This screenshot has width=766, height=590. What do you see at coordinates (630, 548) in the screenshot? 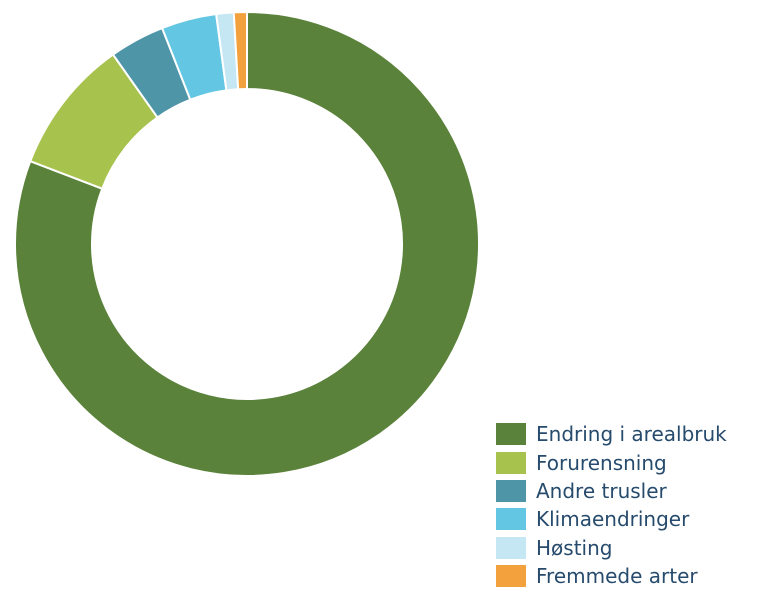
I see `legend-item: Høsting` at bounding box center [630, 548].